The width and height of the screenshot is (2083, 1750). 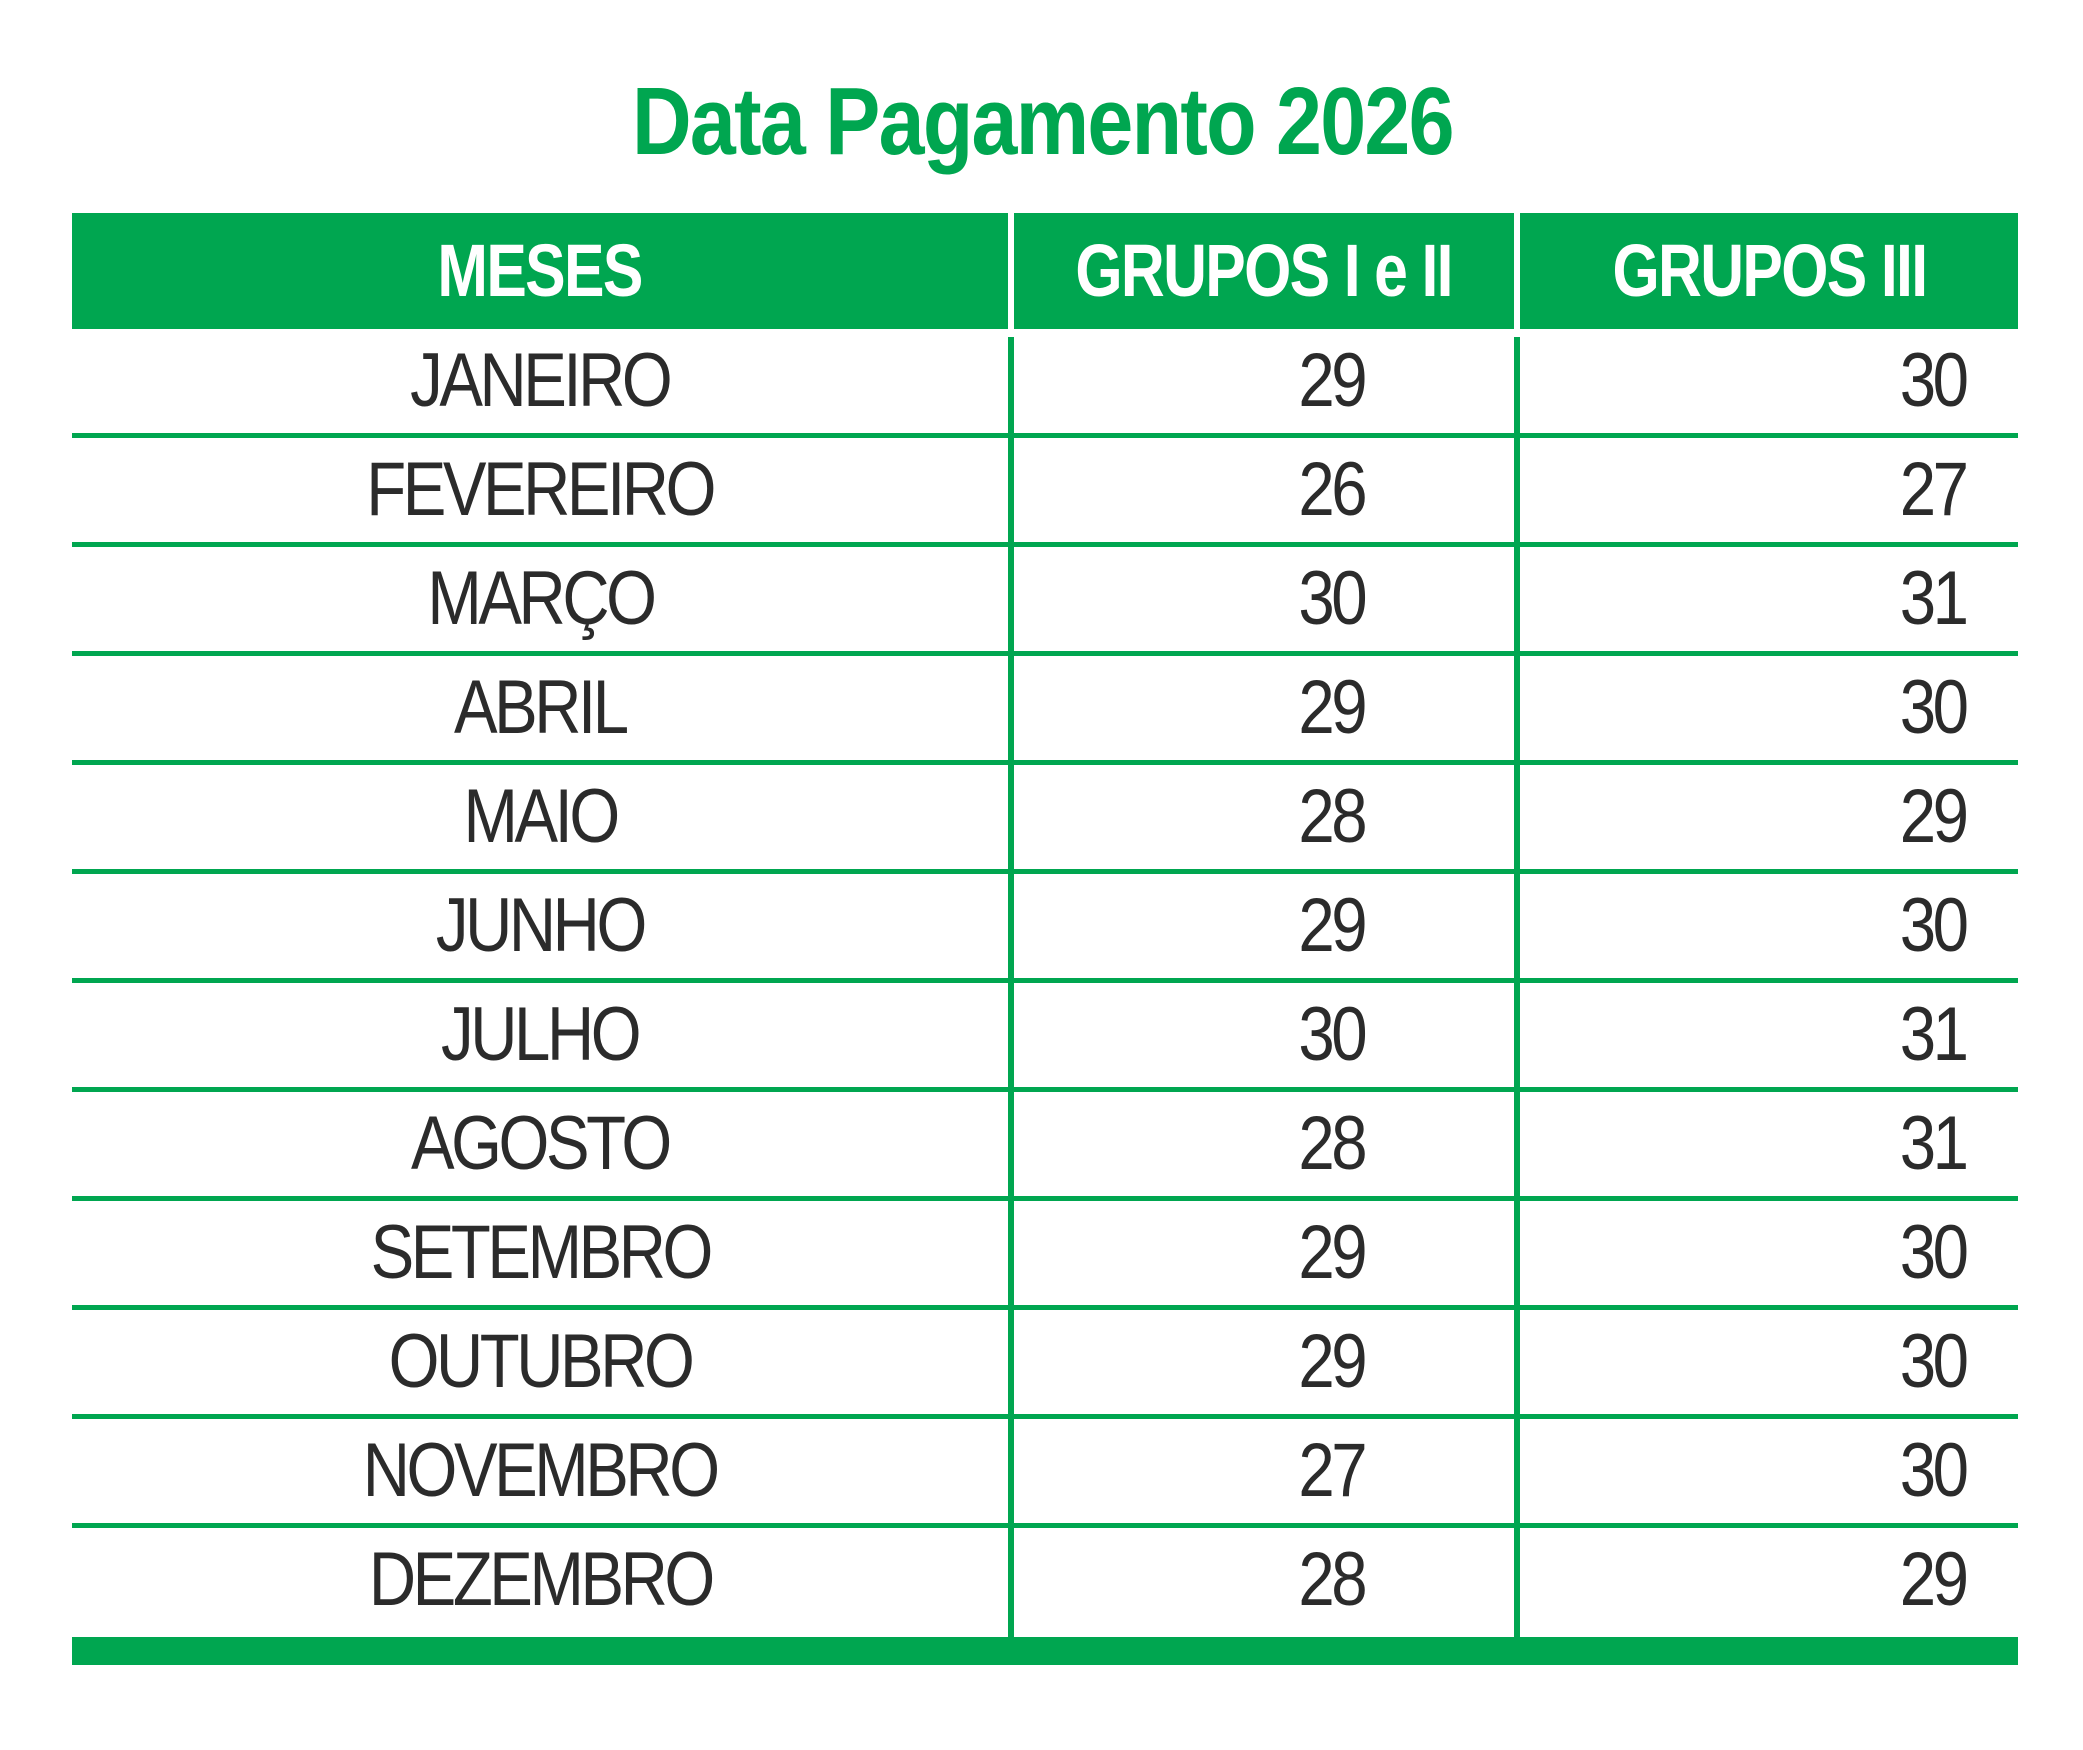 I want to click on month-cell-text: MARÇO, so click(x=541, y=598).